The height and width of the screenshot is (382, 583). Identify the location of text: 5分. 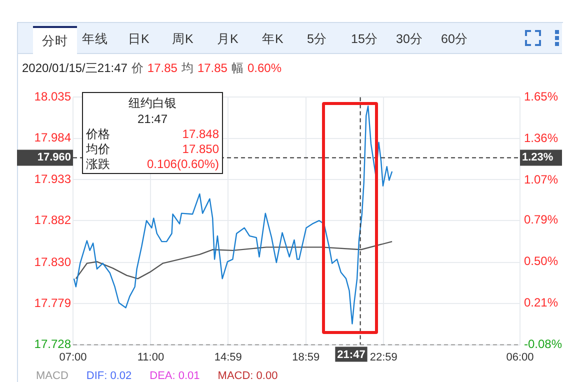
(317, 39).